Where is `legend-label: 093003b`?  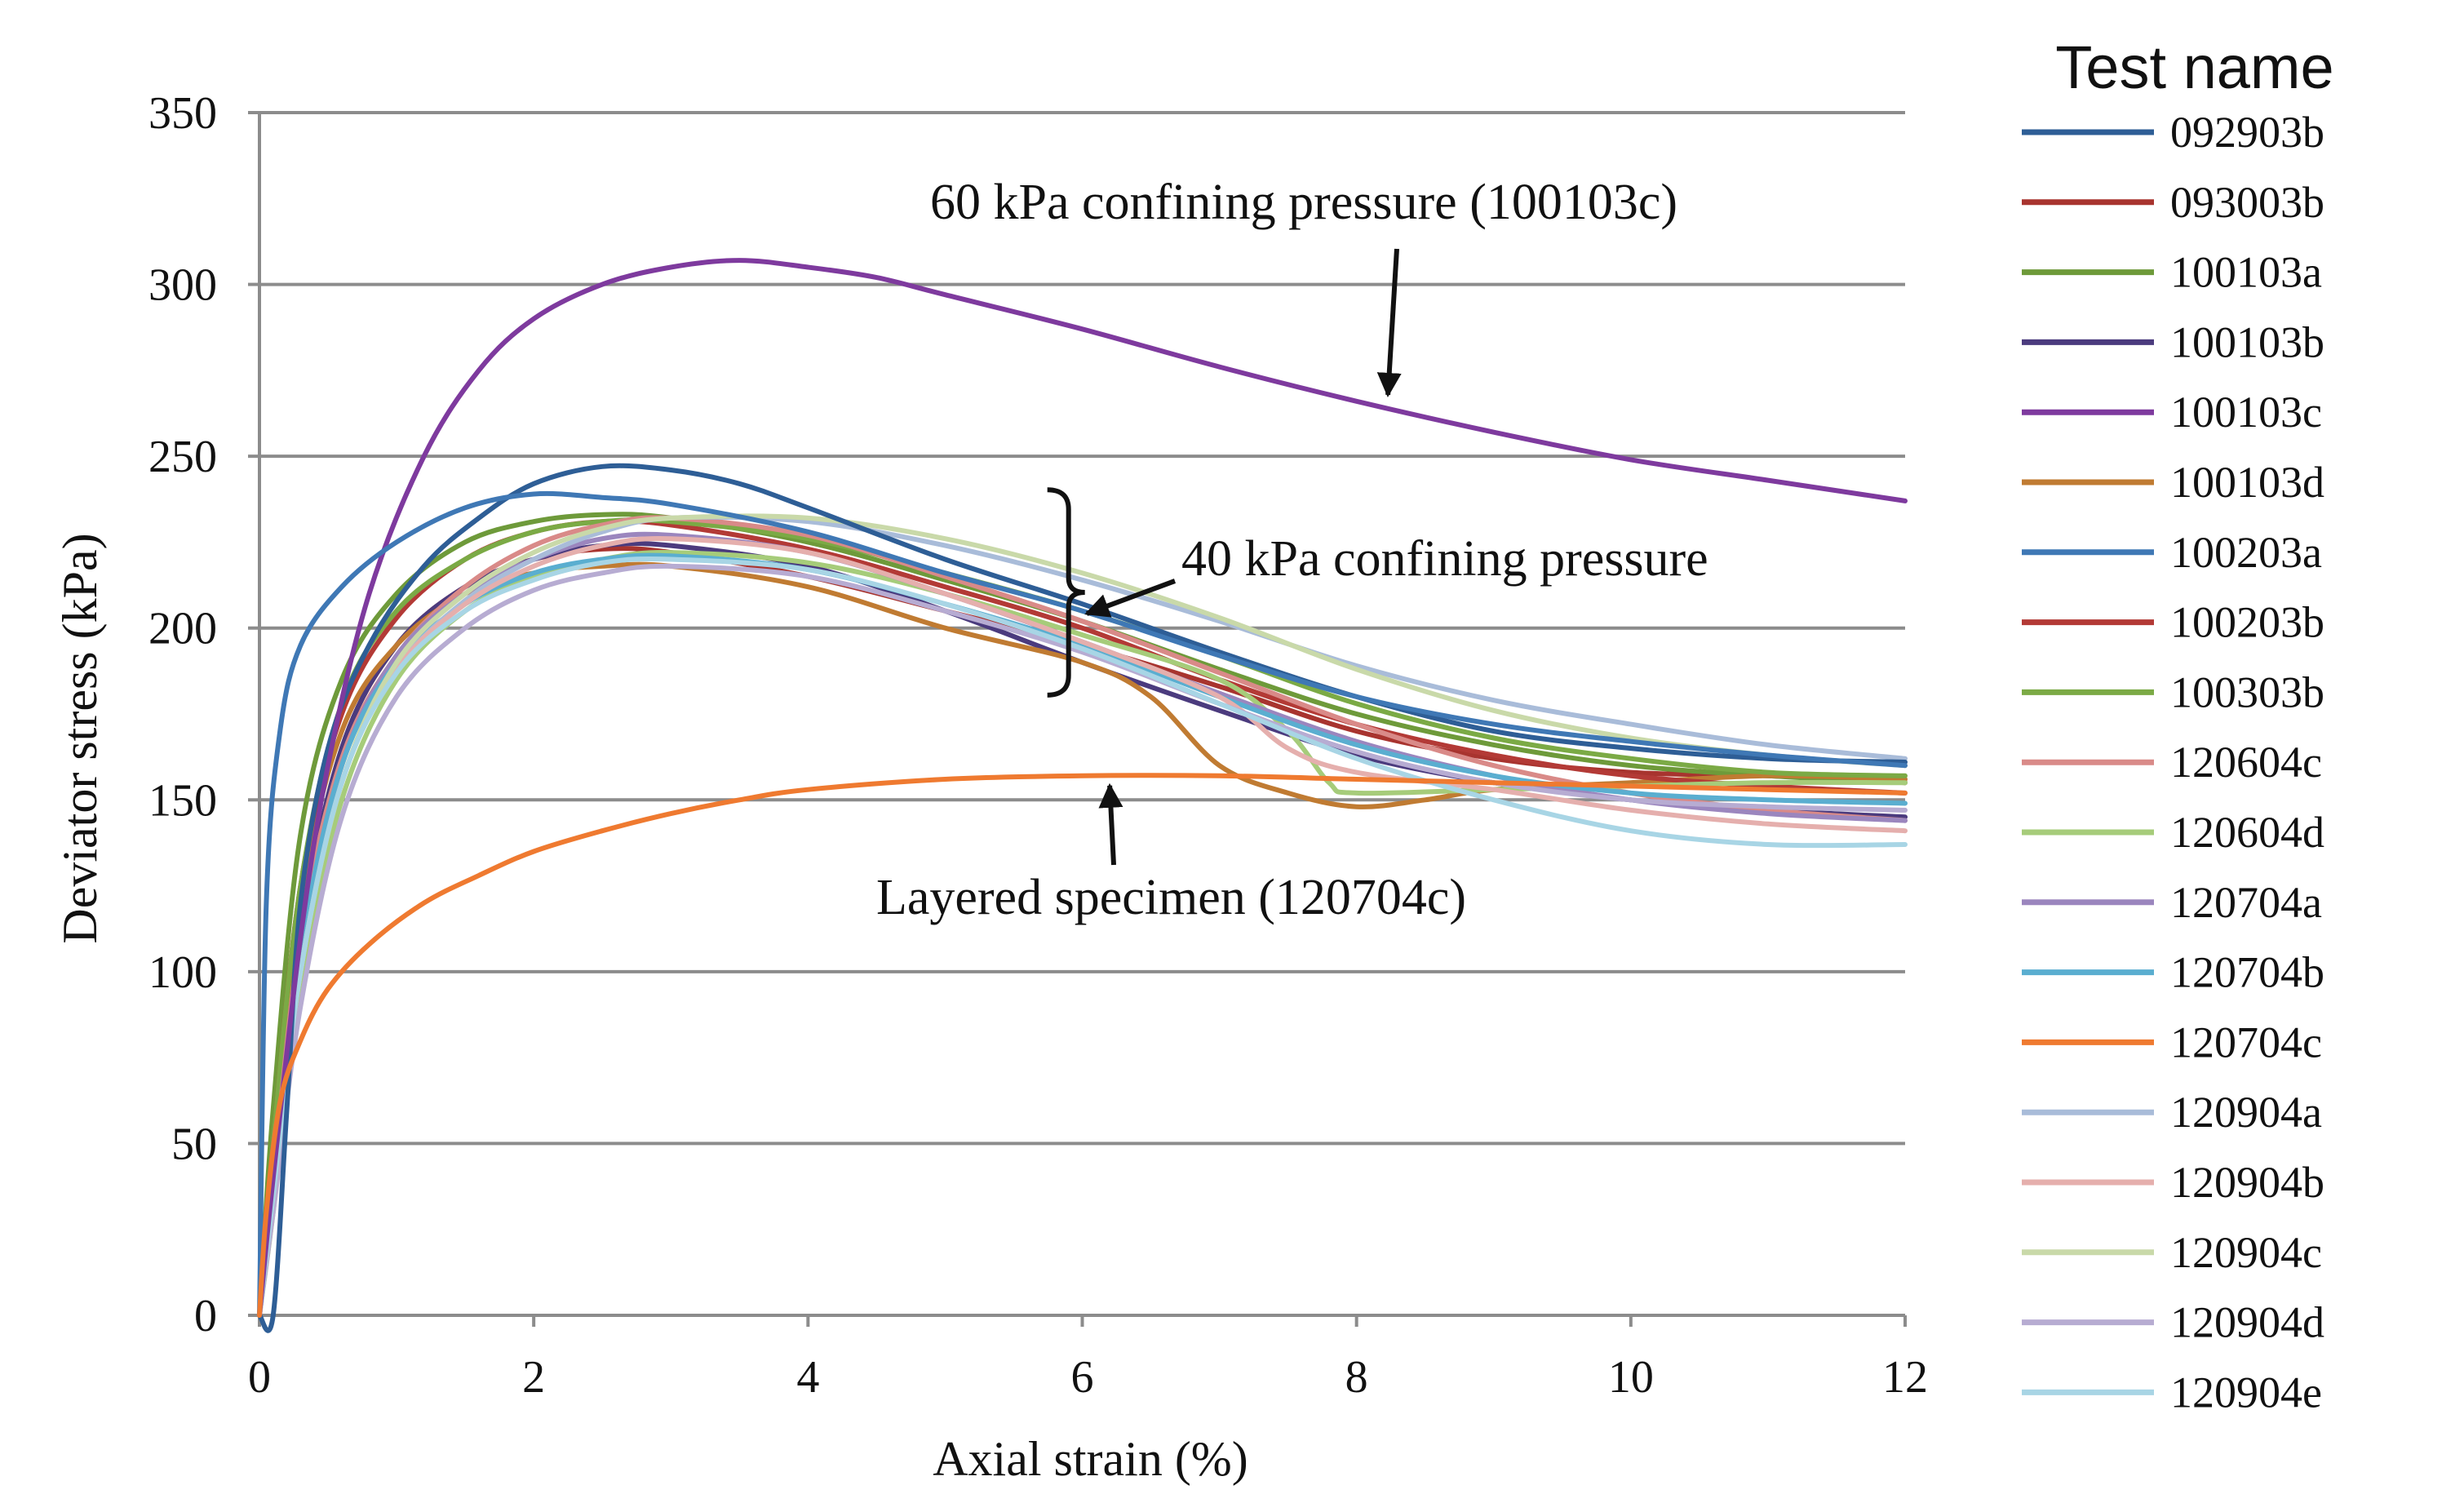
legend-label: 093003b is located at coordinates (2247, 202).